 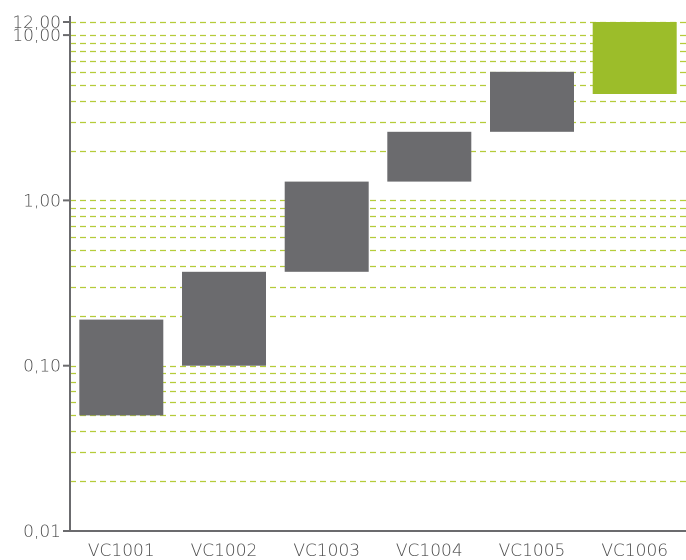 What do you see at coordinates (634, 58) in the screenshot?
I see `bar-vc1006` at bounding box center [634, 58].